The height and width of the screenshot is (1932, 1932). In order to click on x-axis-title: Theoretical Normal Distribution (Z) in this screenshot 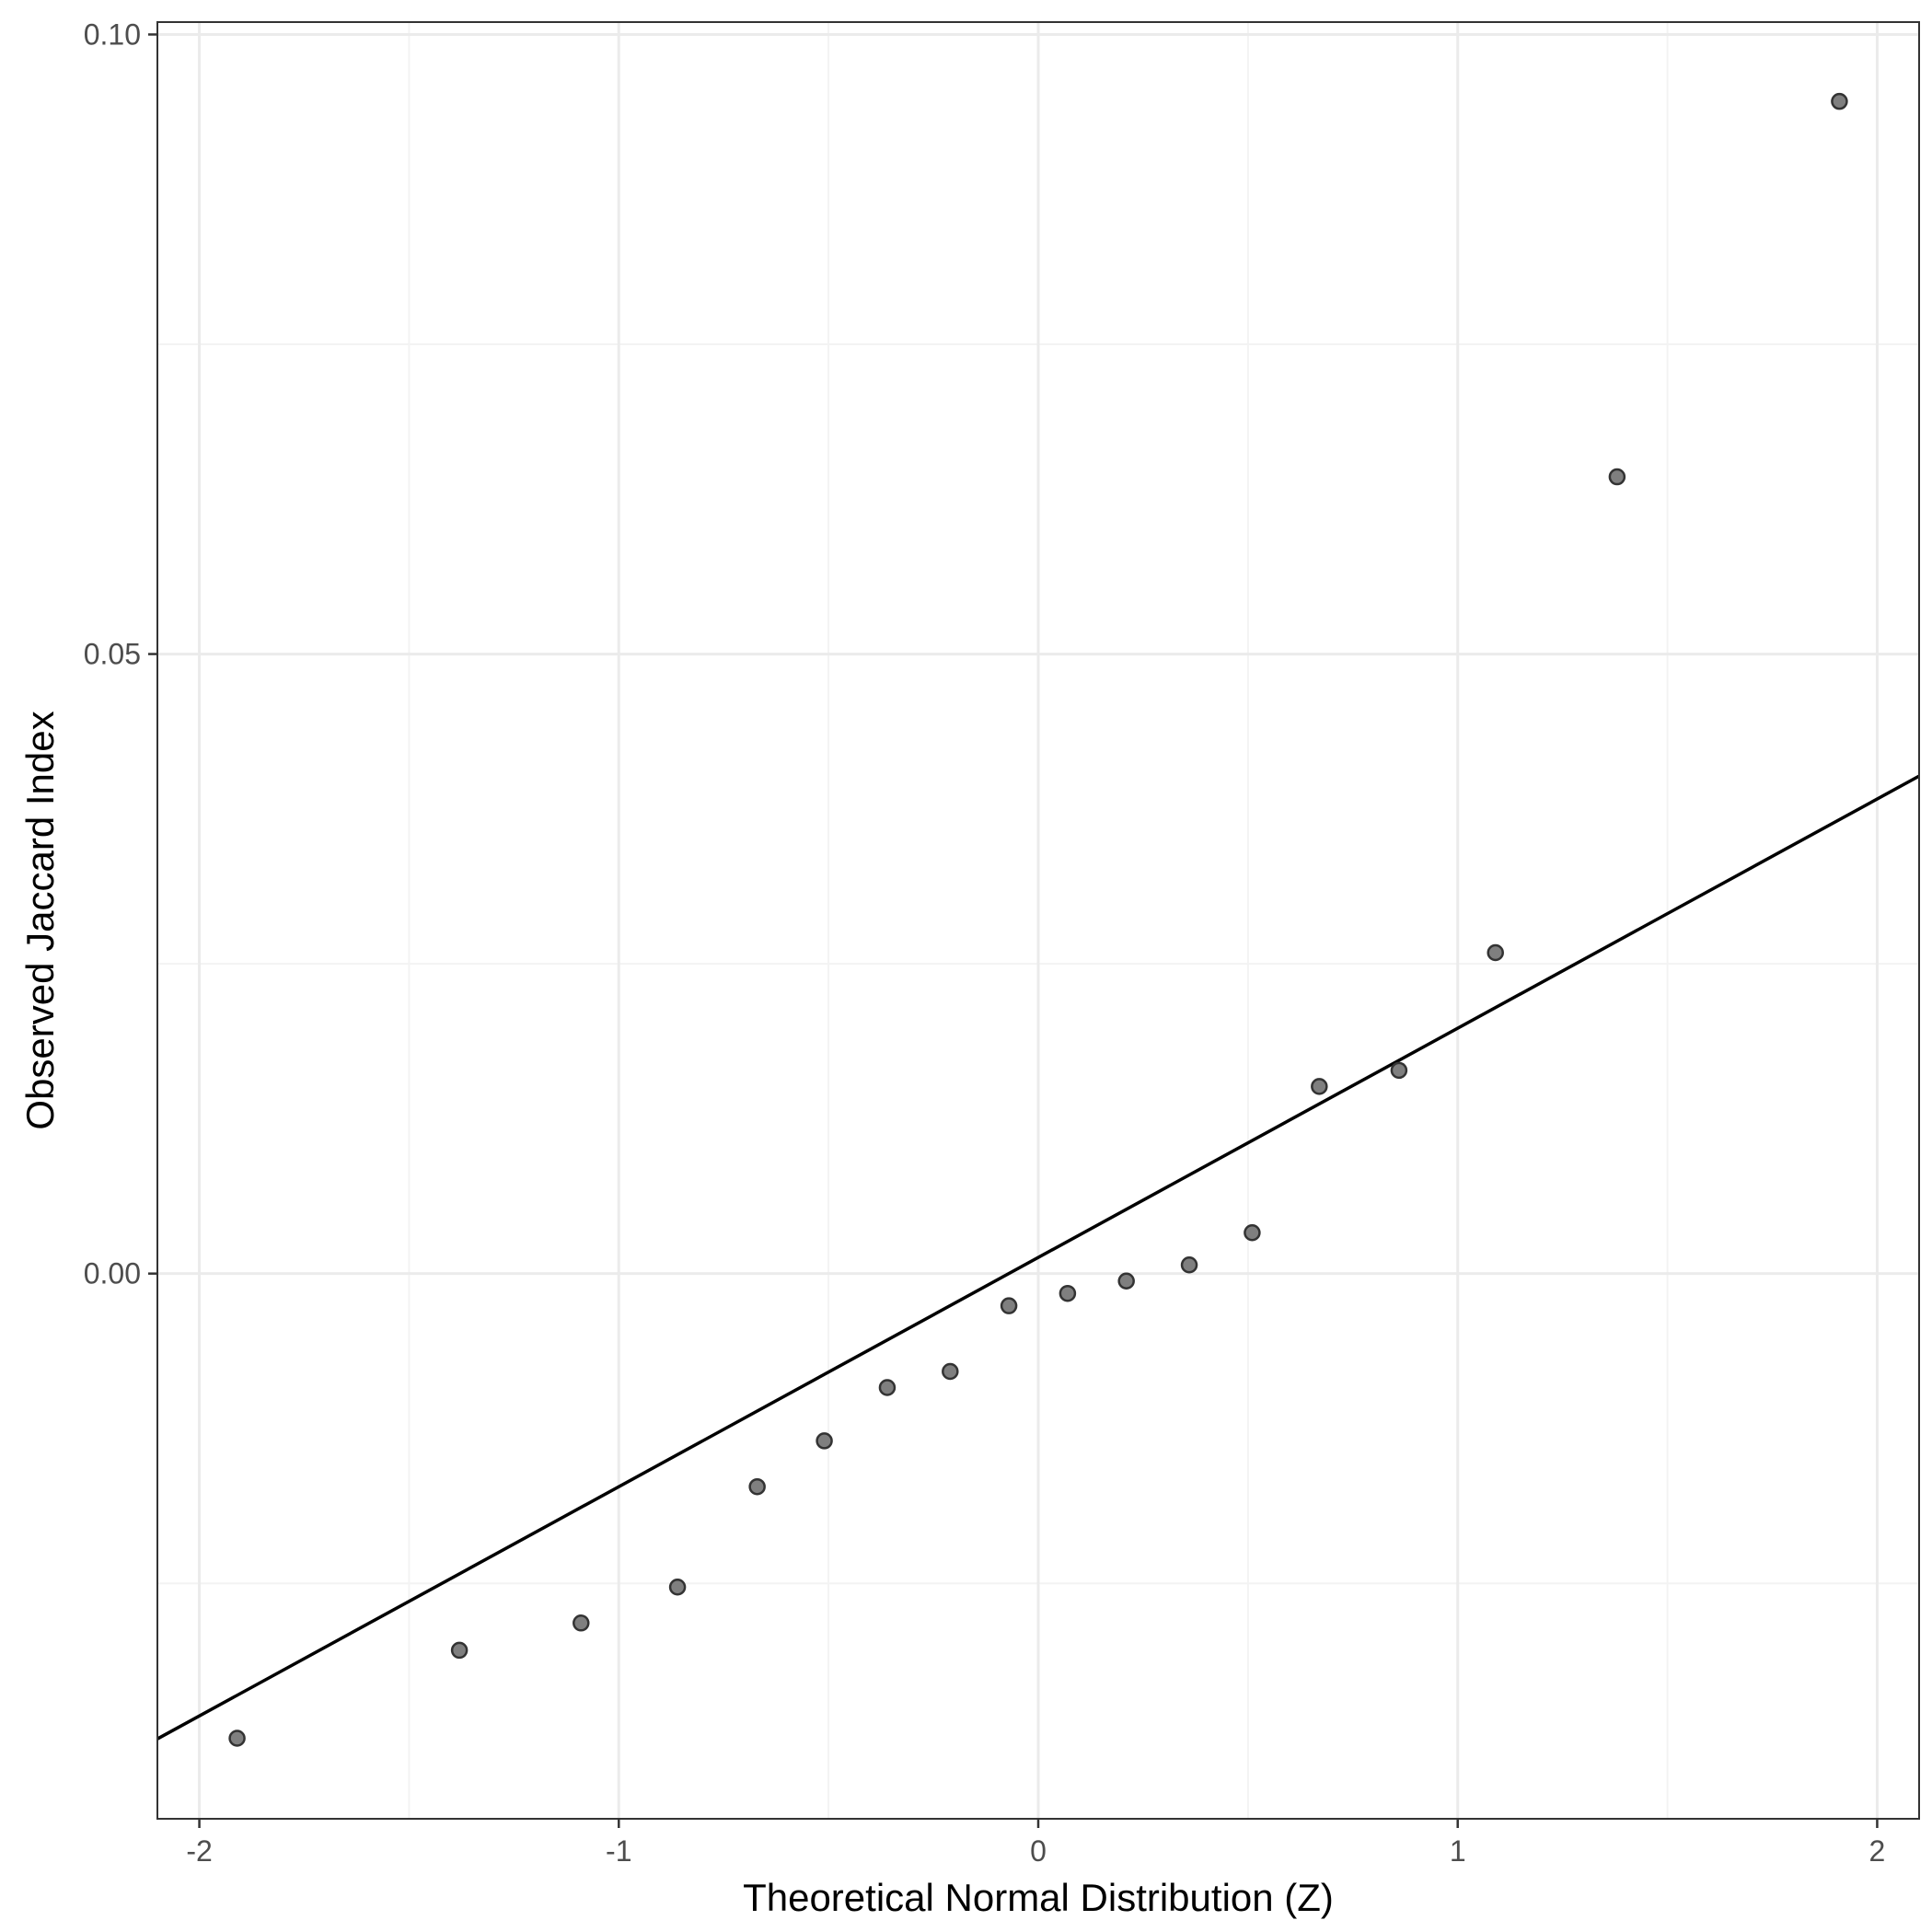, I will do `click(1038, 1898)`.